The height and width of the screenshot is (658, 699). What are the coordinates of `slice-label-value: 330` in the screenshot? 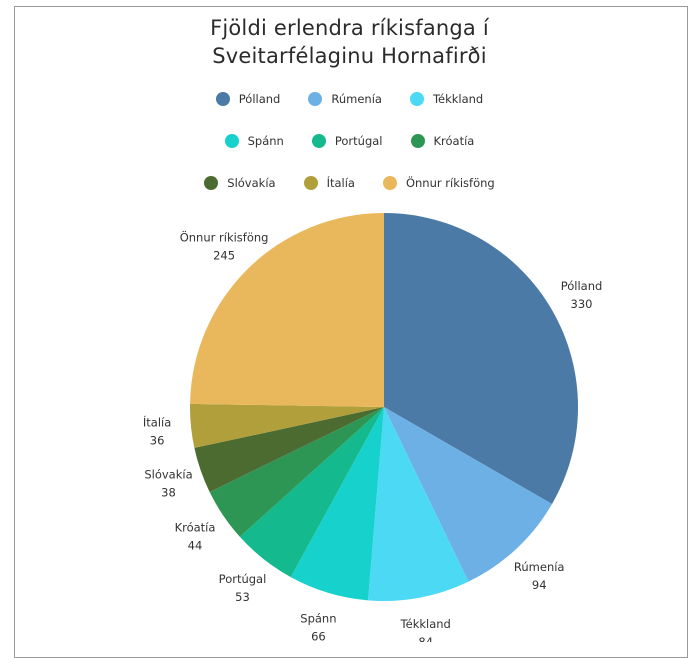 It's located at (582, 304).